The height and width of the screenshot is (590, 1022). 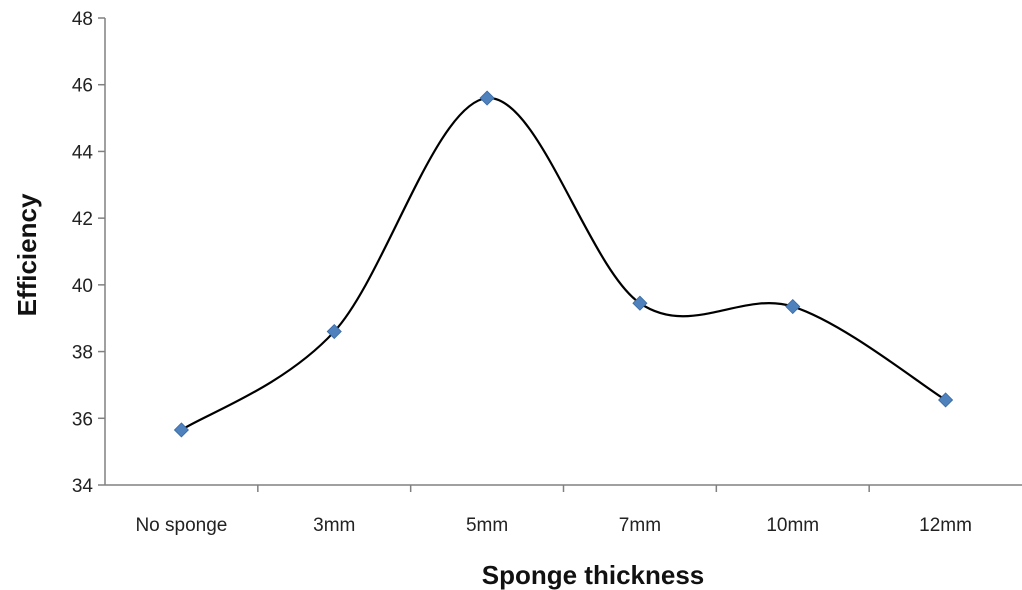 What do you see at coordinates (792, 525) in the screenshot?
I see `x-tick-label: 10mm` at bounding box center [792, 525].